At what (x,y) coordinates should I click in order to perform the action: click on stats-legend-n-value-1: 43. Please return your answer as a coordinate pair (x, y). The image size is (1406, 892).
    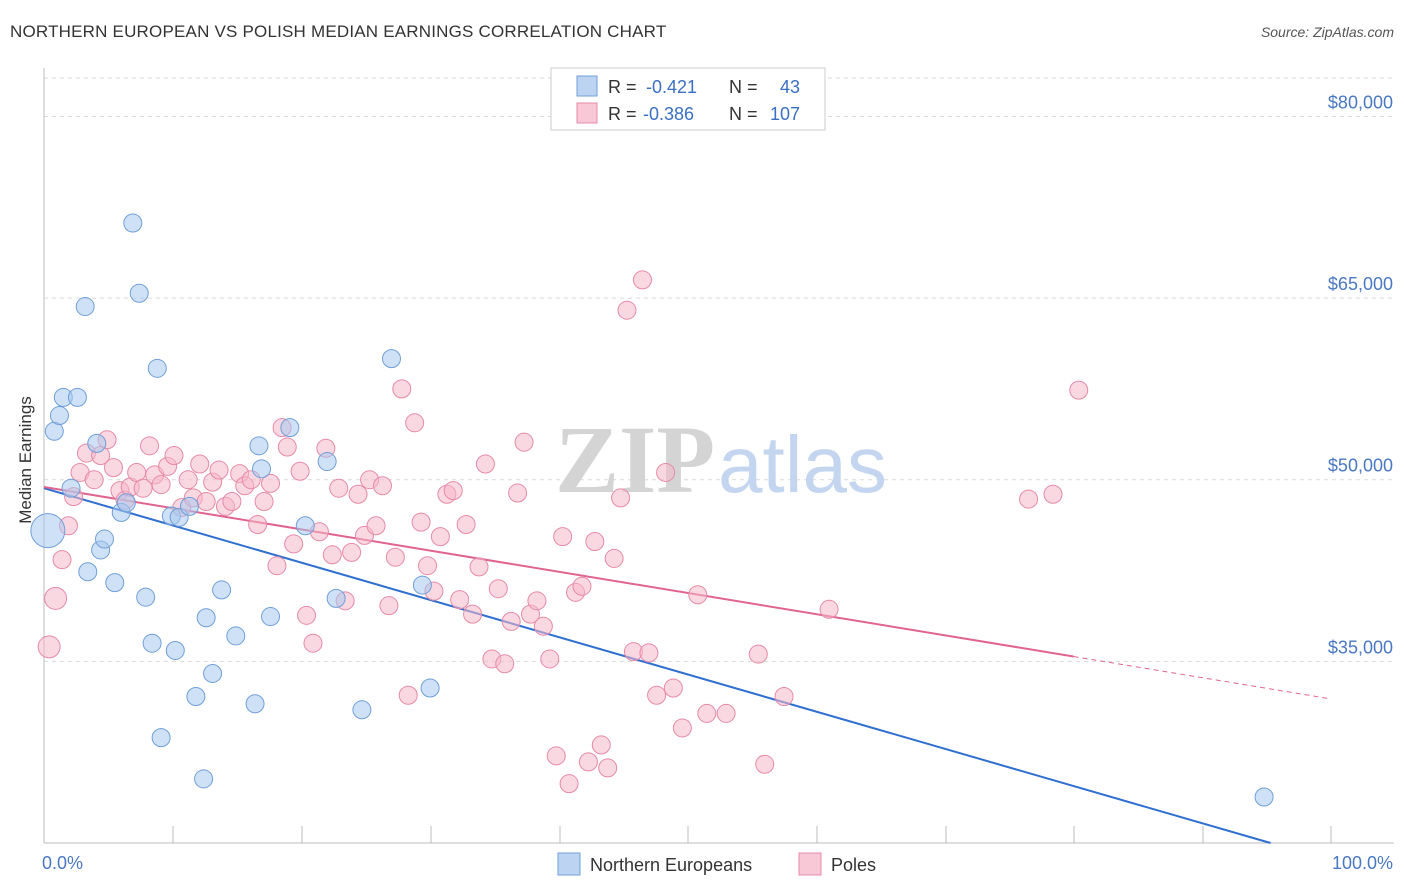
    Looking at the image, I should click on (790, 87).